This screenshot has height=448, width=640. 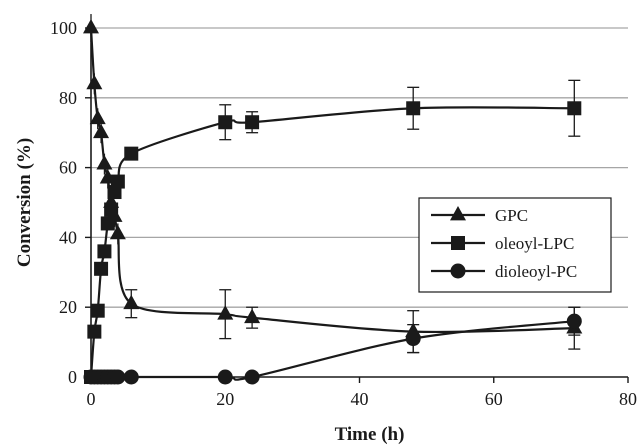 What do you see at coordinates (511, 215) in the screenshot?
I see `legend-label-gpc: GPC` at bounding box center [511, 215].